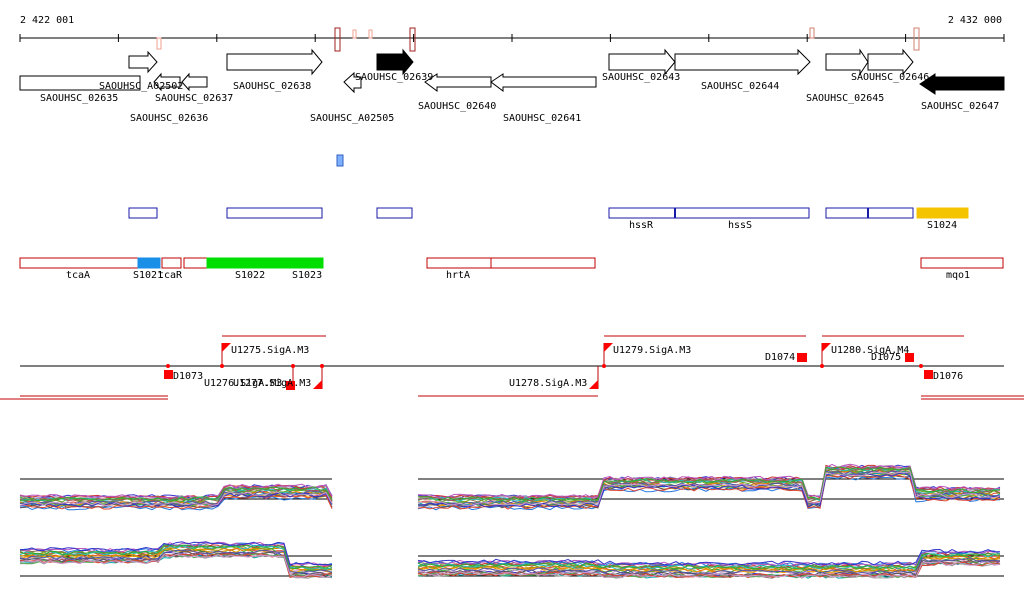 The width and height of the screenshot is (1024, 611). Describe the element at coordinates (548, 383) in the screenshot. I see `promoter-label: U1278.SigA.M3` at that location.